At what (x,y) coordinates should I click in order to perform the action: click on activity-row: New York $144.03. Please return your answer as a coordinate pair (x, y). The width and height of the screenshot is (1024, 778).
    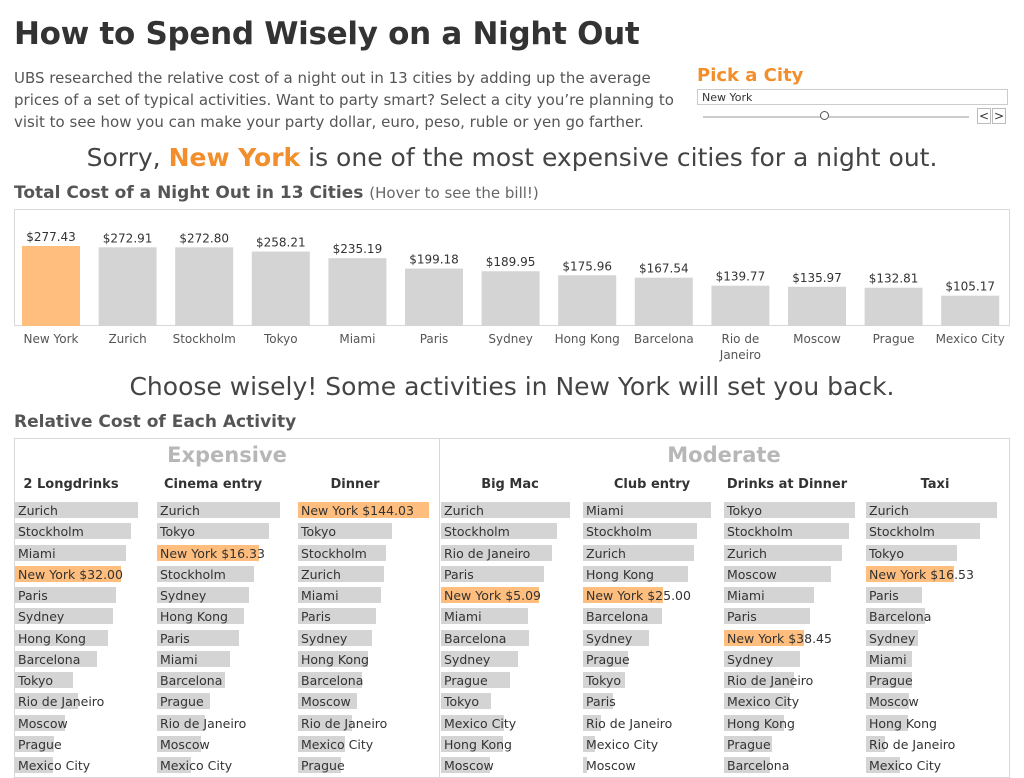
    Looking at the image, I should click on (365, 510).